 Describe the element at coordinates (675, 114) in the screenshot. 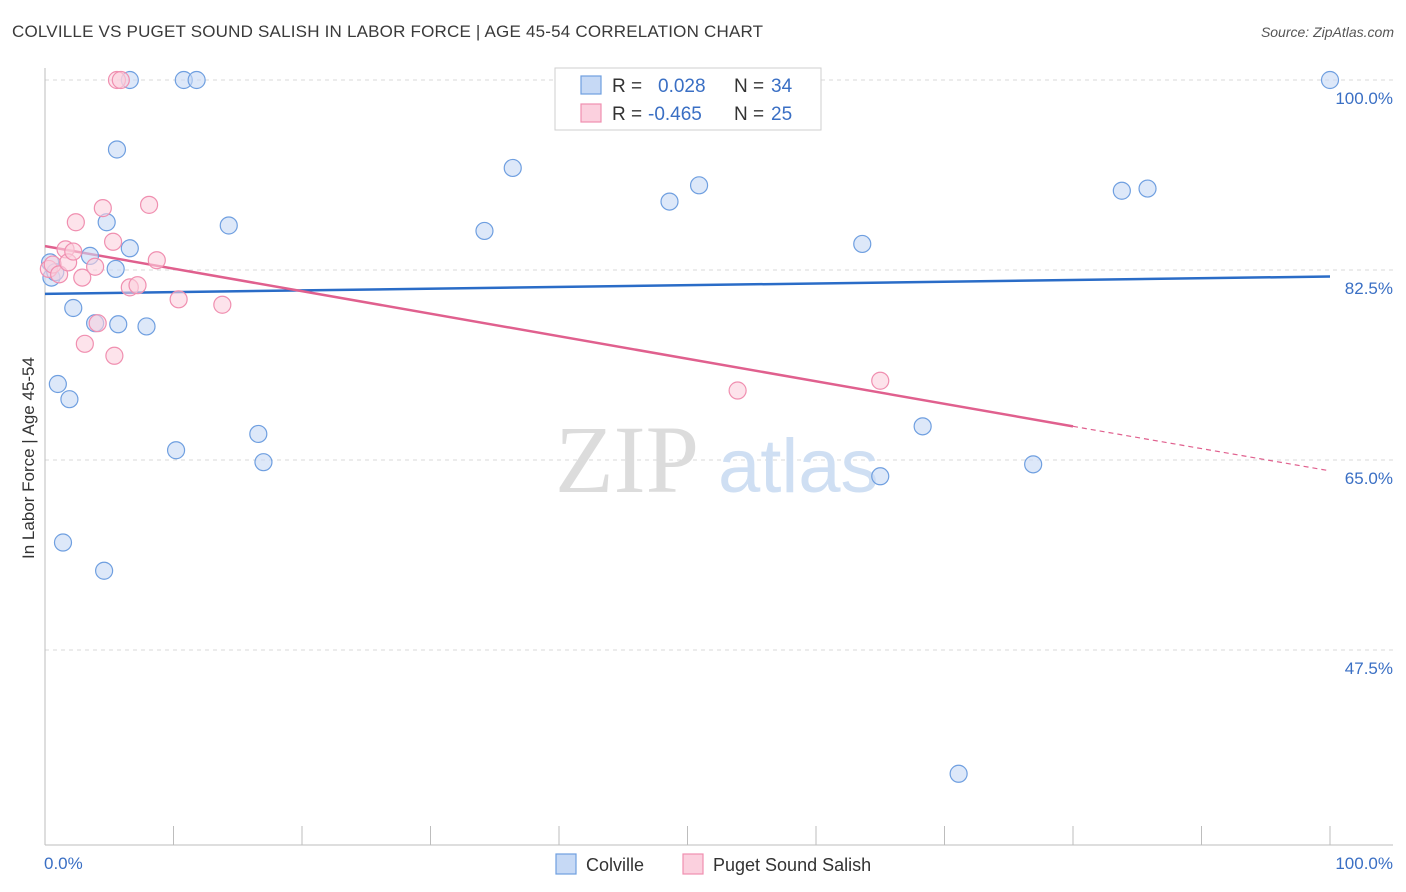

I see `legend-r-value-puget: -0.465` at that location.